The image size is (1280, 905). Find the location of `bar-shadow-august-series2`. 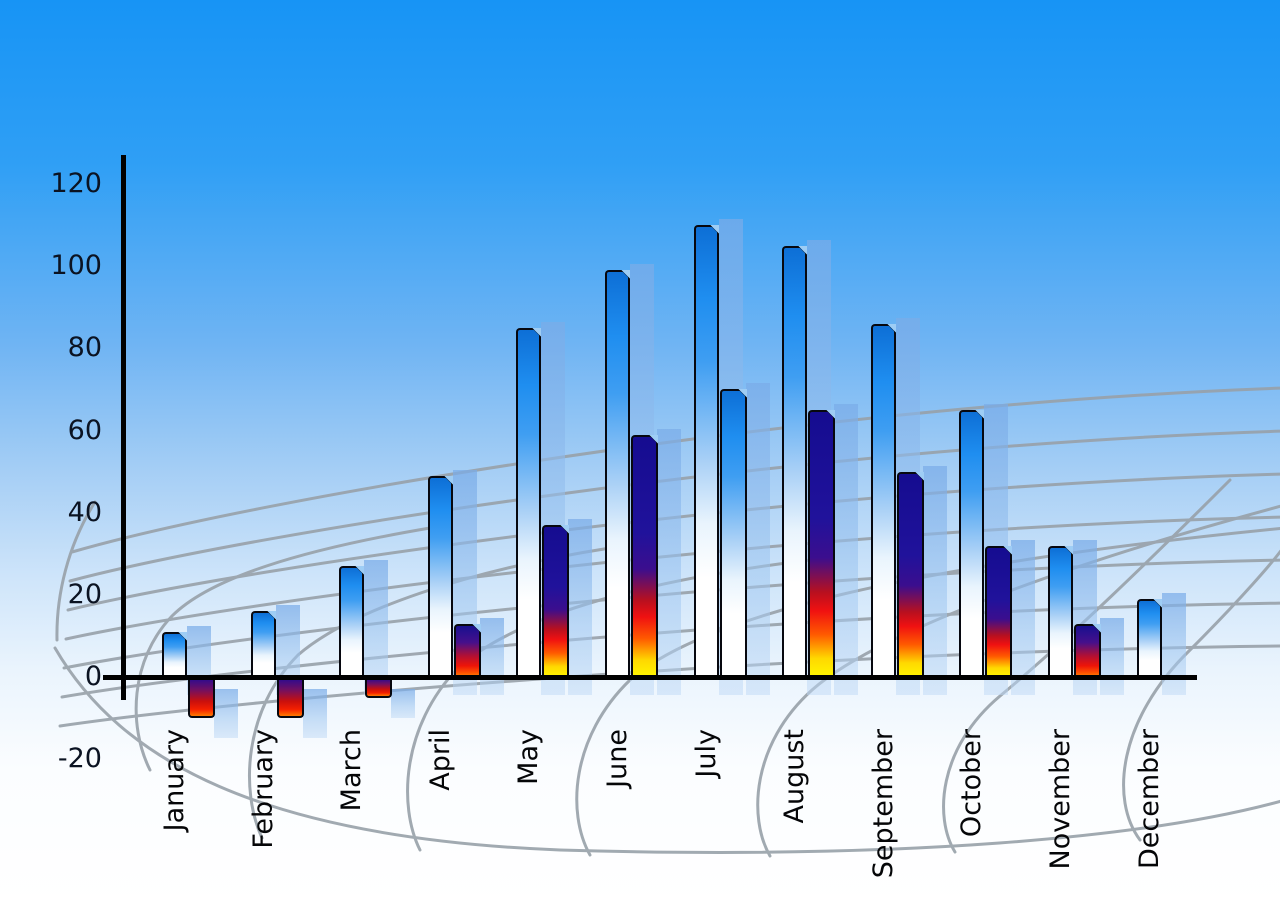

bar-shadow-august-series2 is located at coordinates (846, 549).